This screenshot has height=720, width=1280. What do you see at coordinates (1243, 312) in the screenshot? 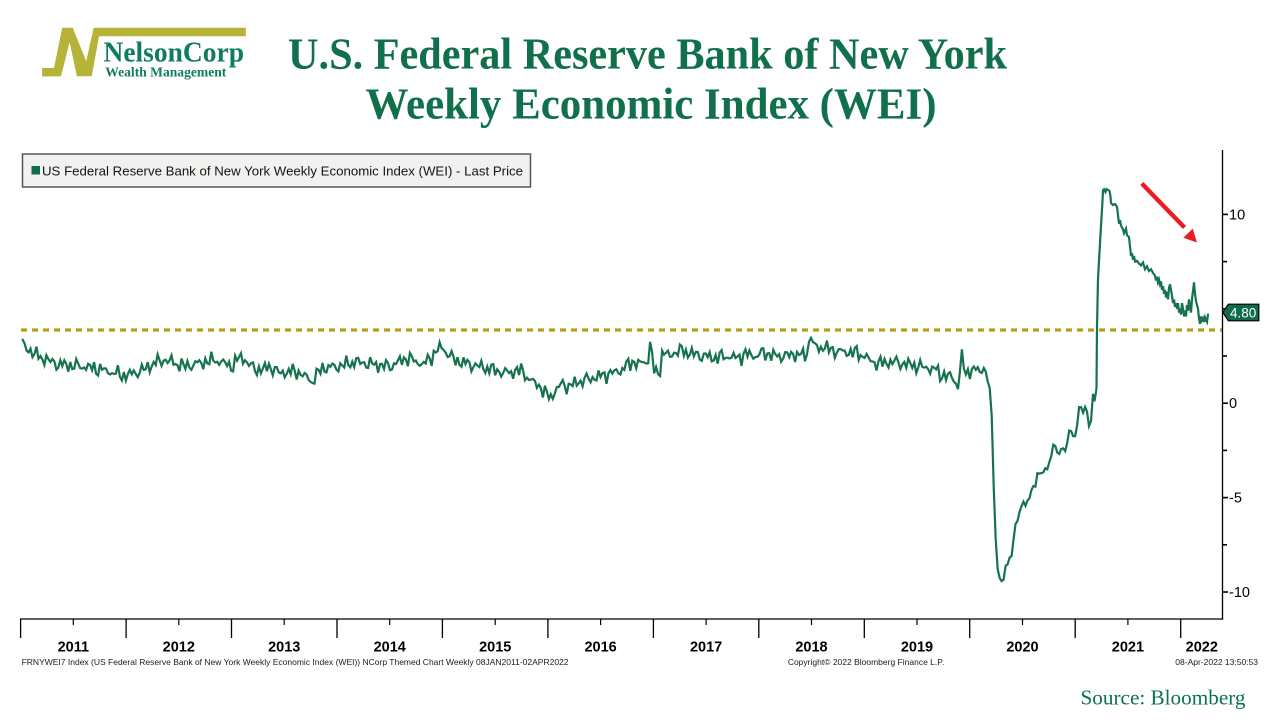
I see `svg-text: 4.80` at bounding box center [1243, 312].